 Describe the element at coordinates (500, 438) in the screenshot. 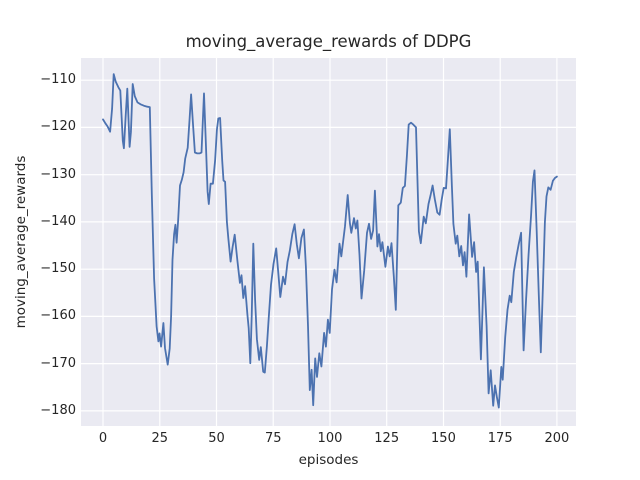

I see `x-tick-label: 175` at that location.